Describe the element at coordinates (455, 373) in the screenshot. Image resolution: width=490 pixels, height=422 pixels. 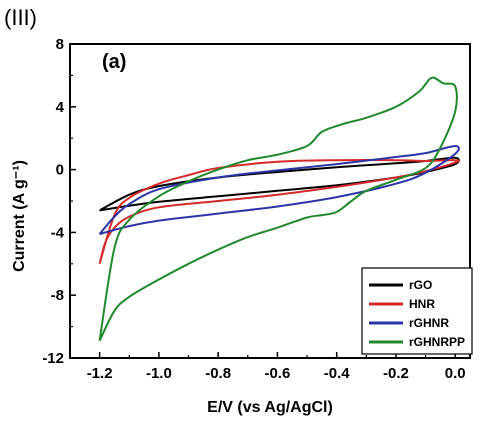
I see `x-tick-label: 0.0` at that location.